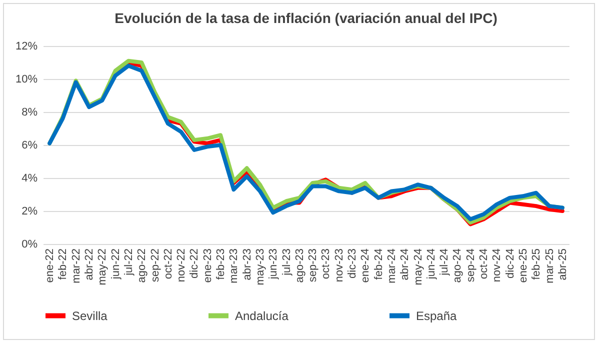 The image size is (604, 347). I want to click on x-tick-label: nov-23, so click(339, 265).